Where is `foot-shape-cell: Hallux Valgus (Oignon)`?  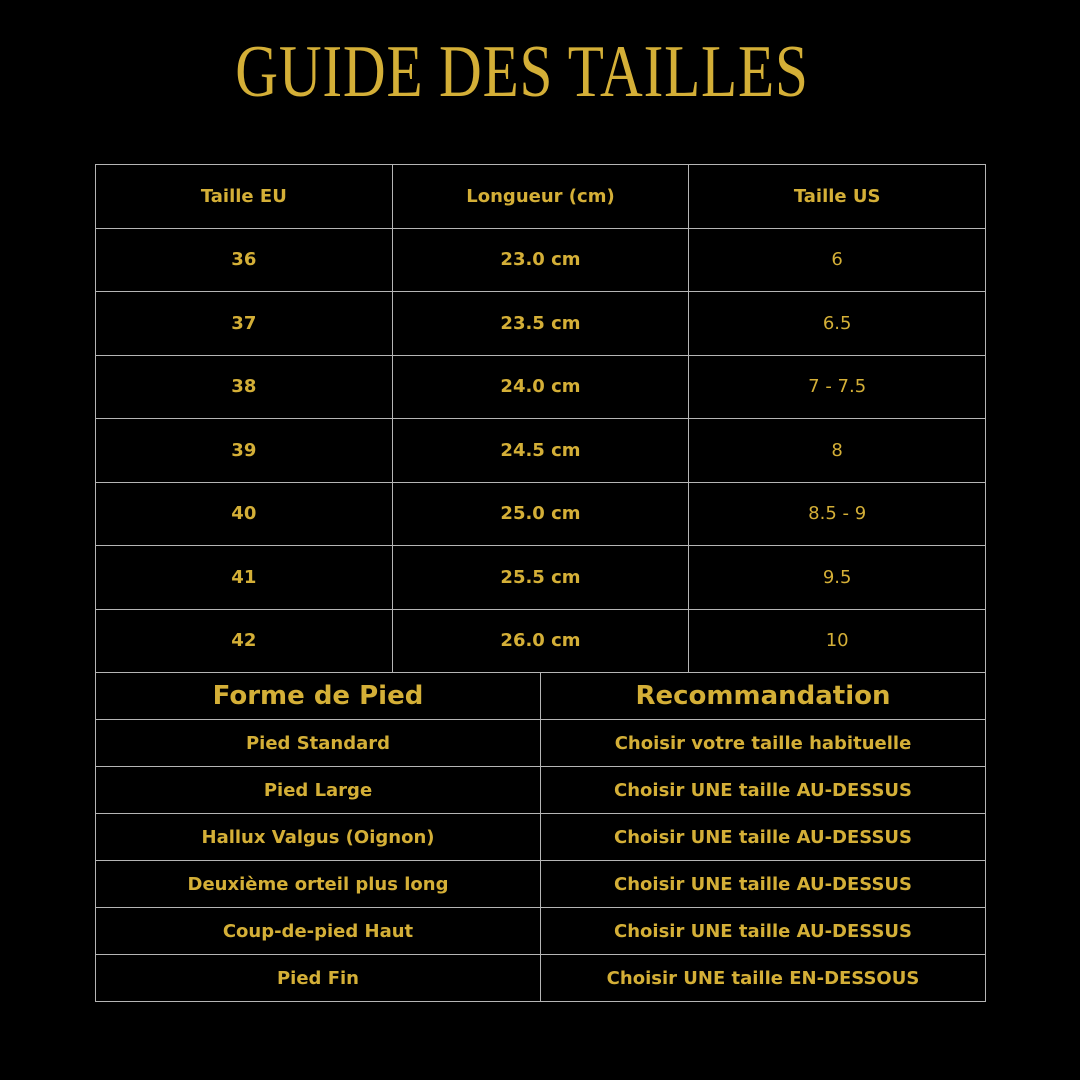
foot-shape-cell: Hallux Valgus (Oignon) is located at coordinates (318, 837).